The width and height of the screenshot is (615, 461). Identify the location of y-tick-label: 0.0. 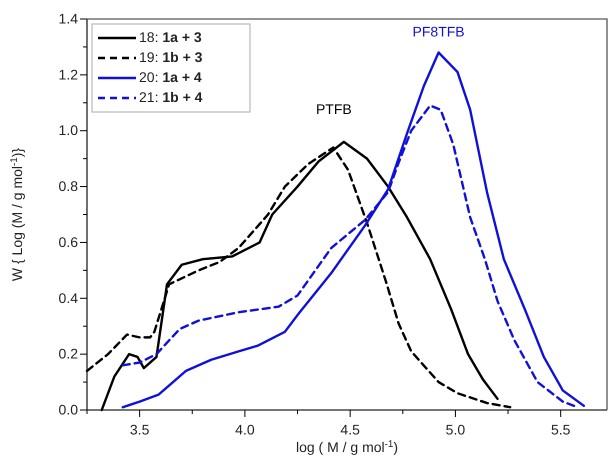
(68, 409).